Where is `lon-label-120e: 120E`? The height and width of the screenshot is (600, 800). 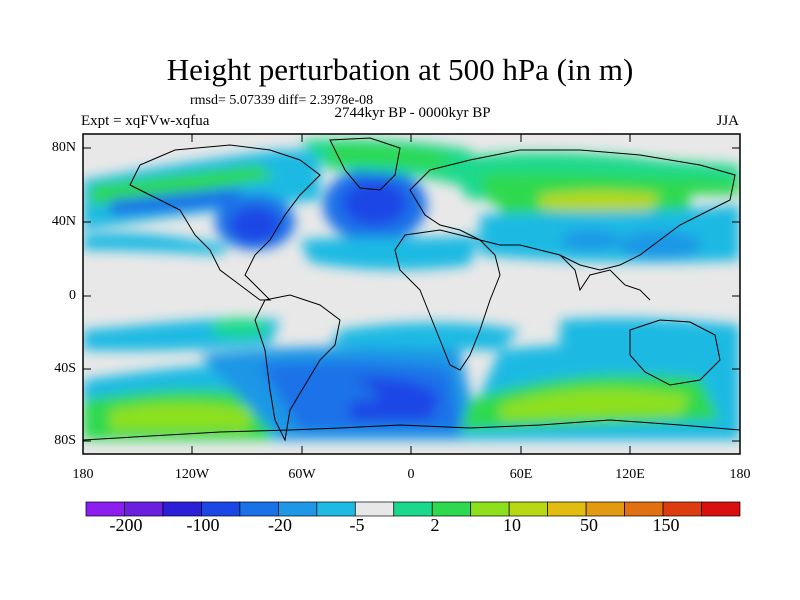 lon-label-120e: 120E is located at coordinates (630, 474).